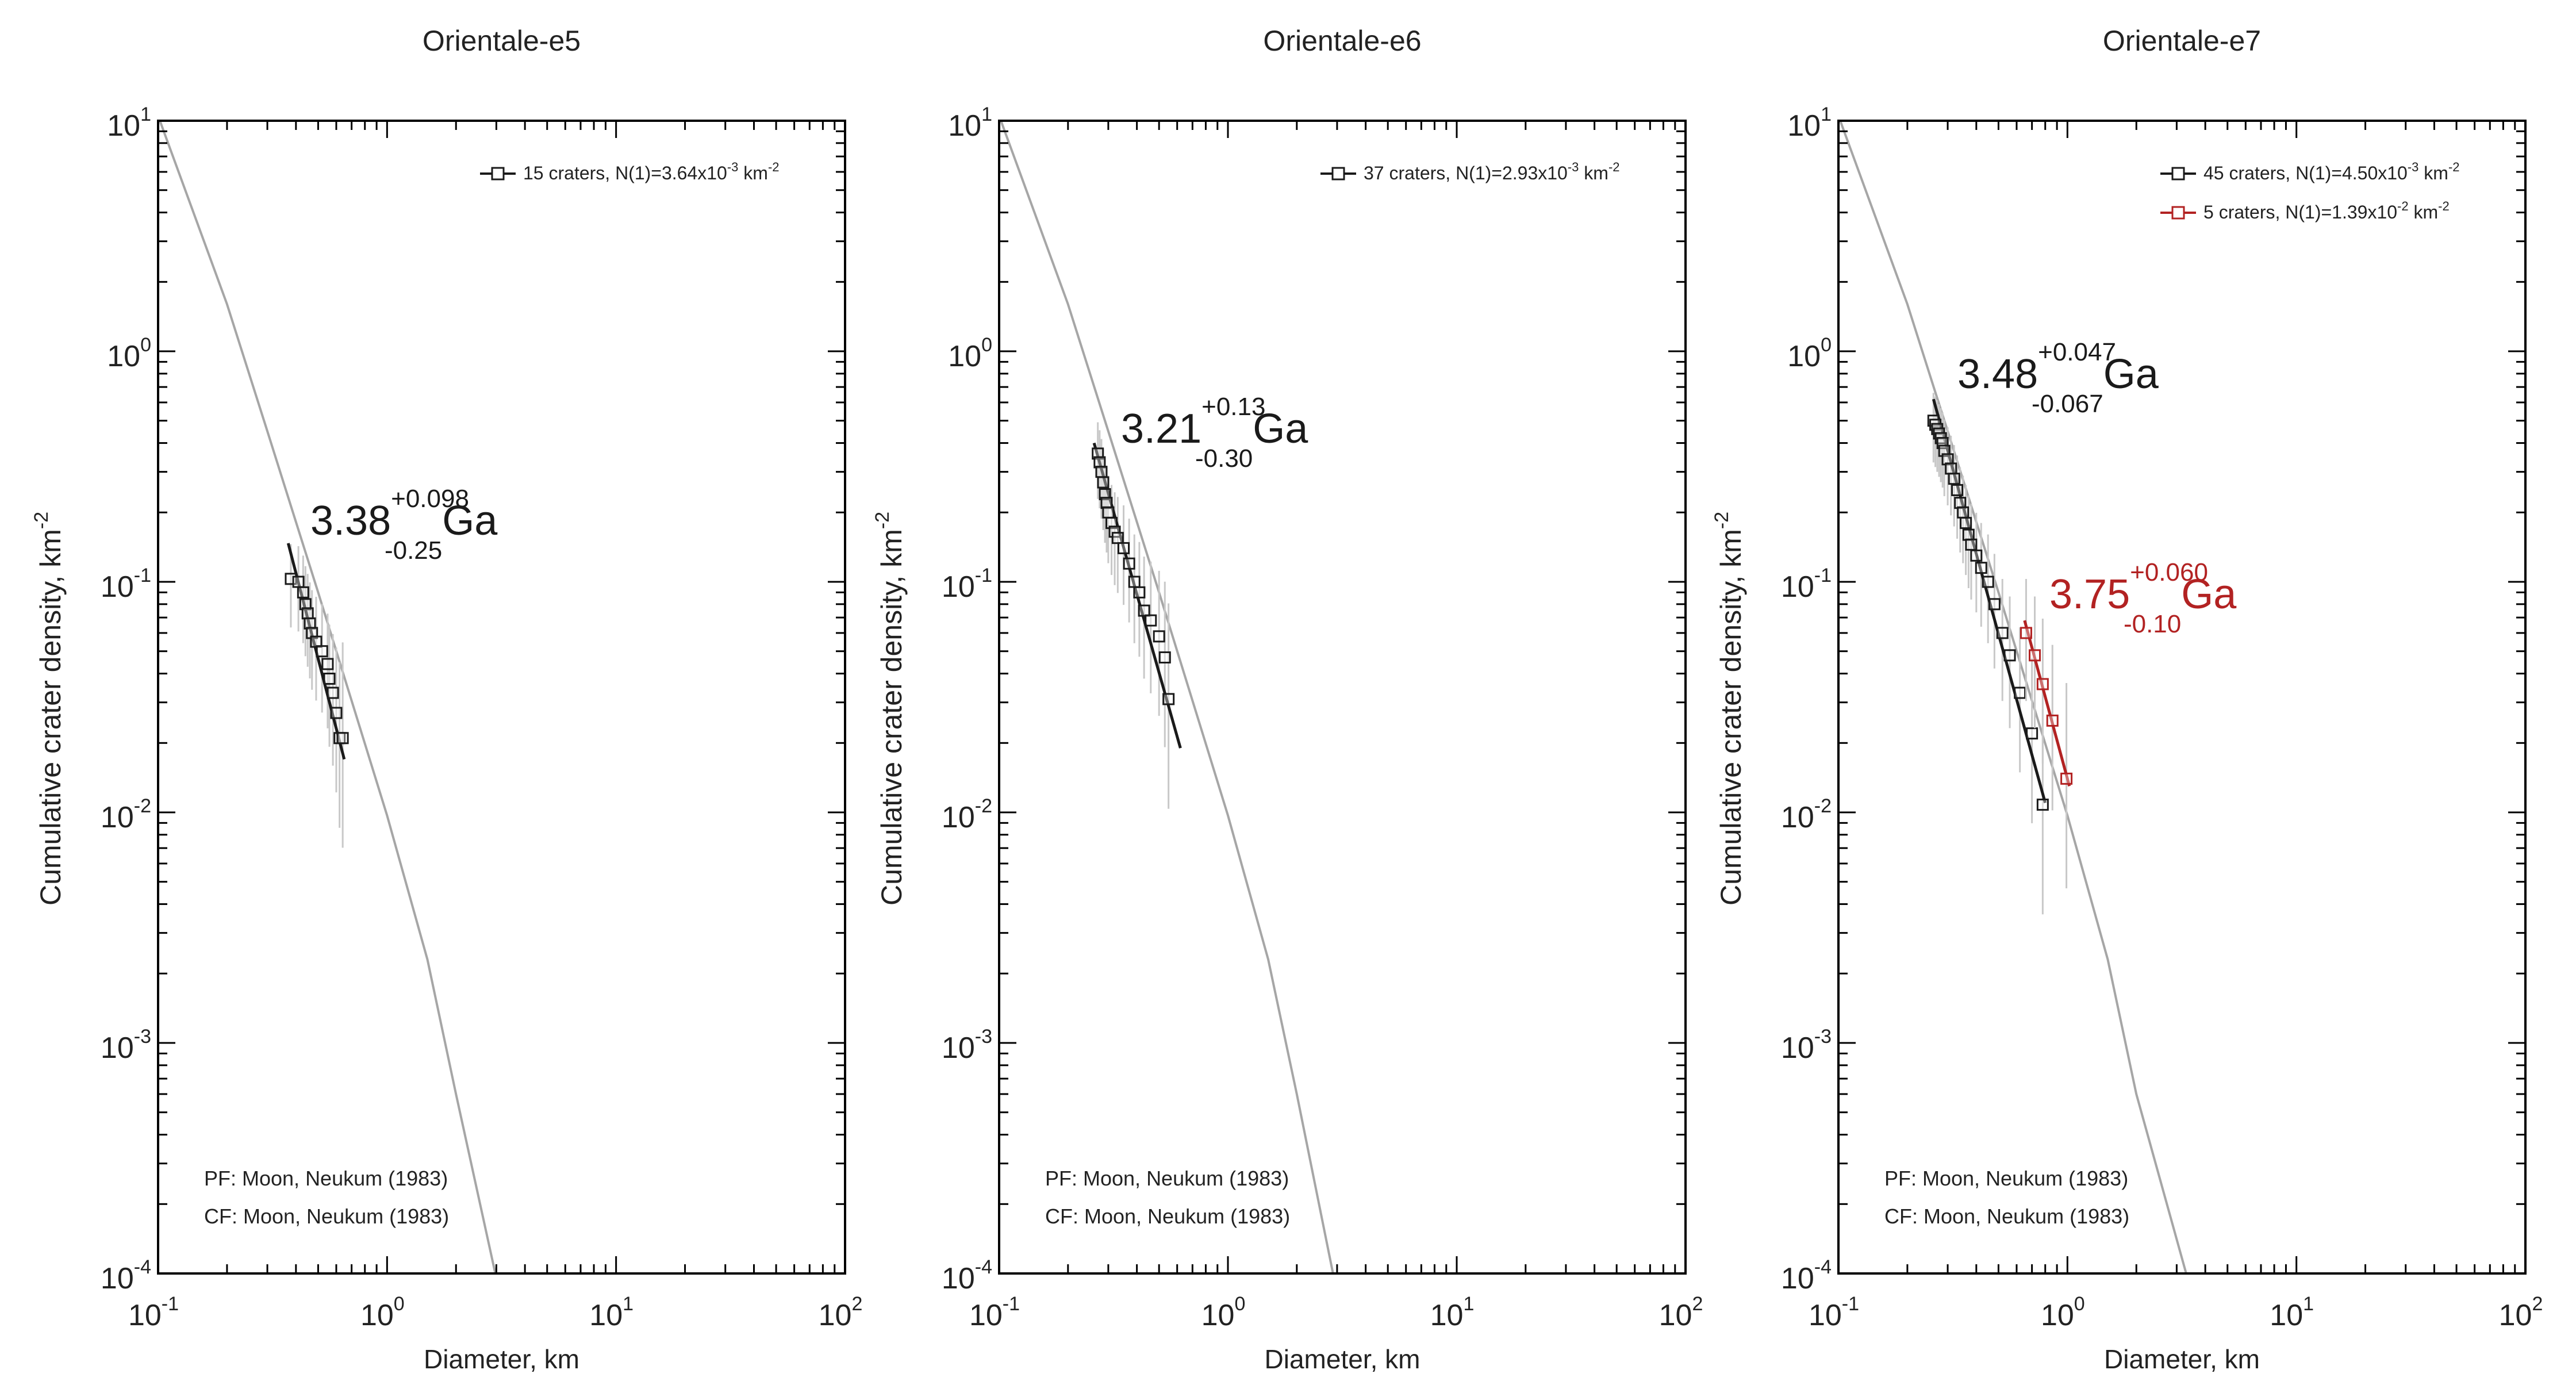  I want to click on x-axis-label: Diameter, km, so click(502, 1359).